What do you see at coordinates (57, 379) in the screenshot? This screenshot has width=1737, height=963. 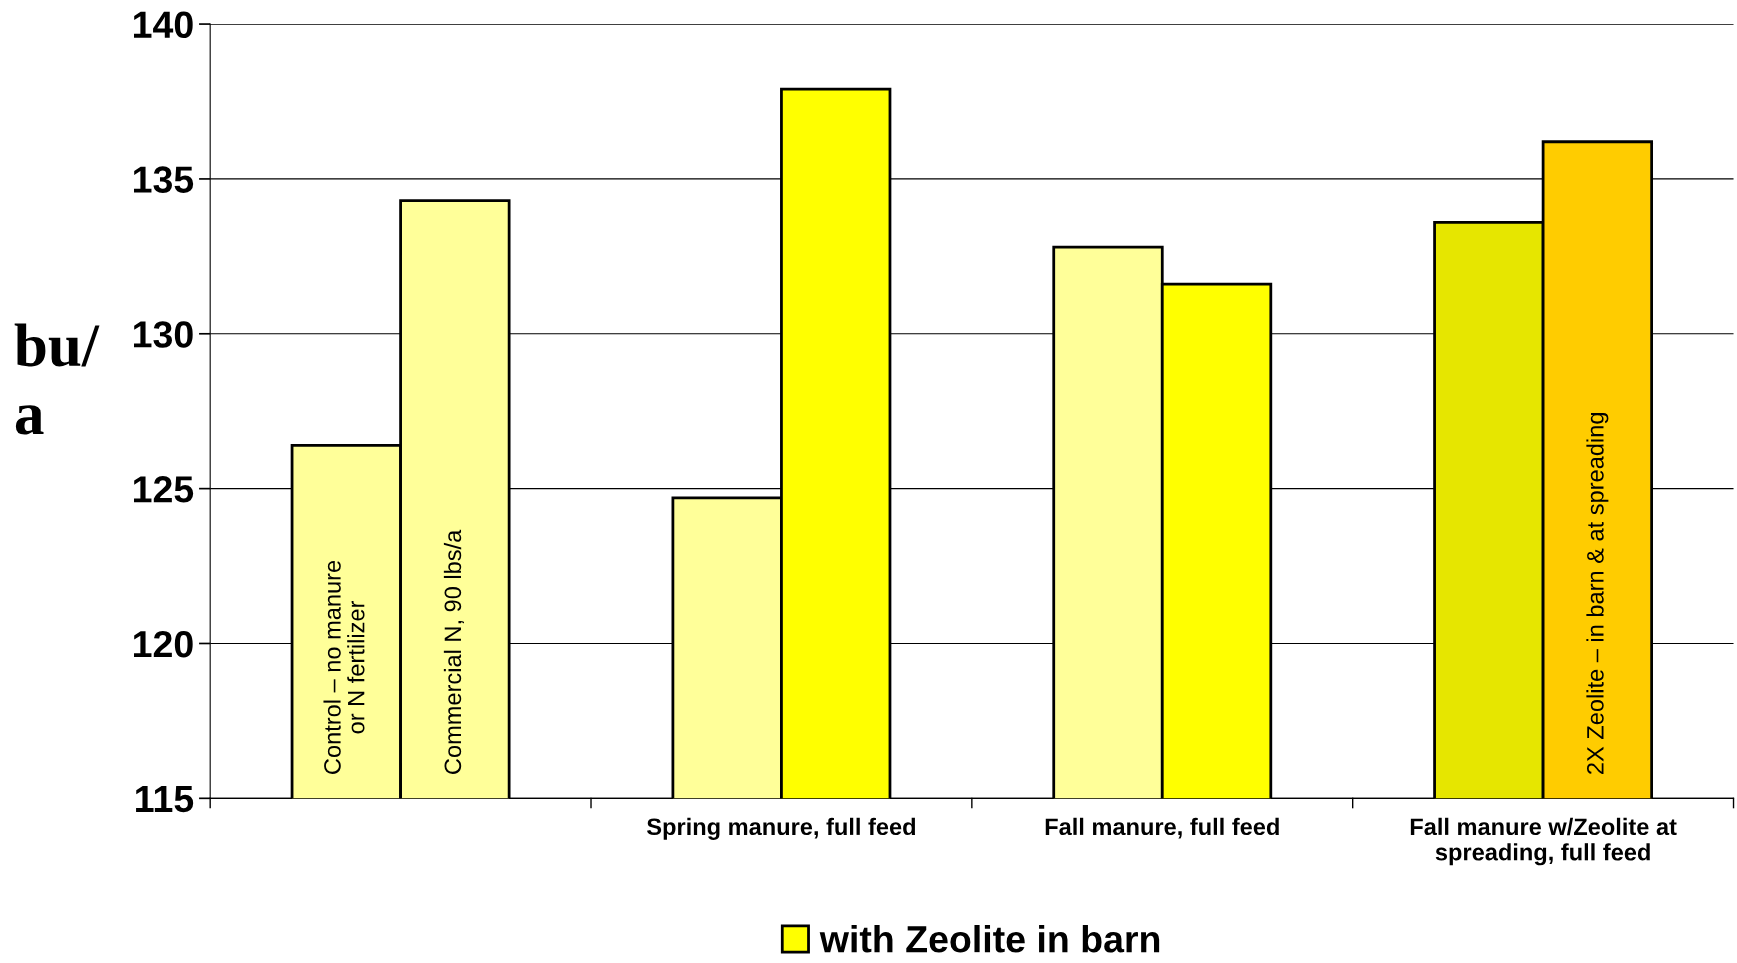 I see `y-axis-title: bu/ a` at bounding box center [57, 379].